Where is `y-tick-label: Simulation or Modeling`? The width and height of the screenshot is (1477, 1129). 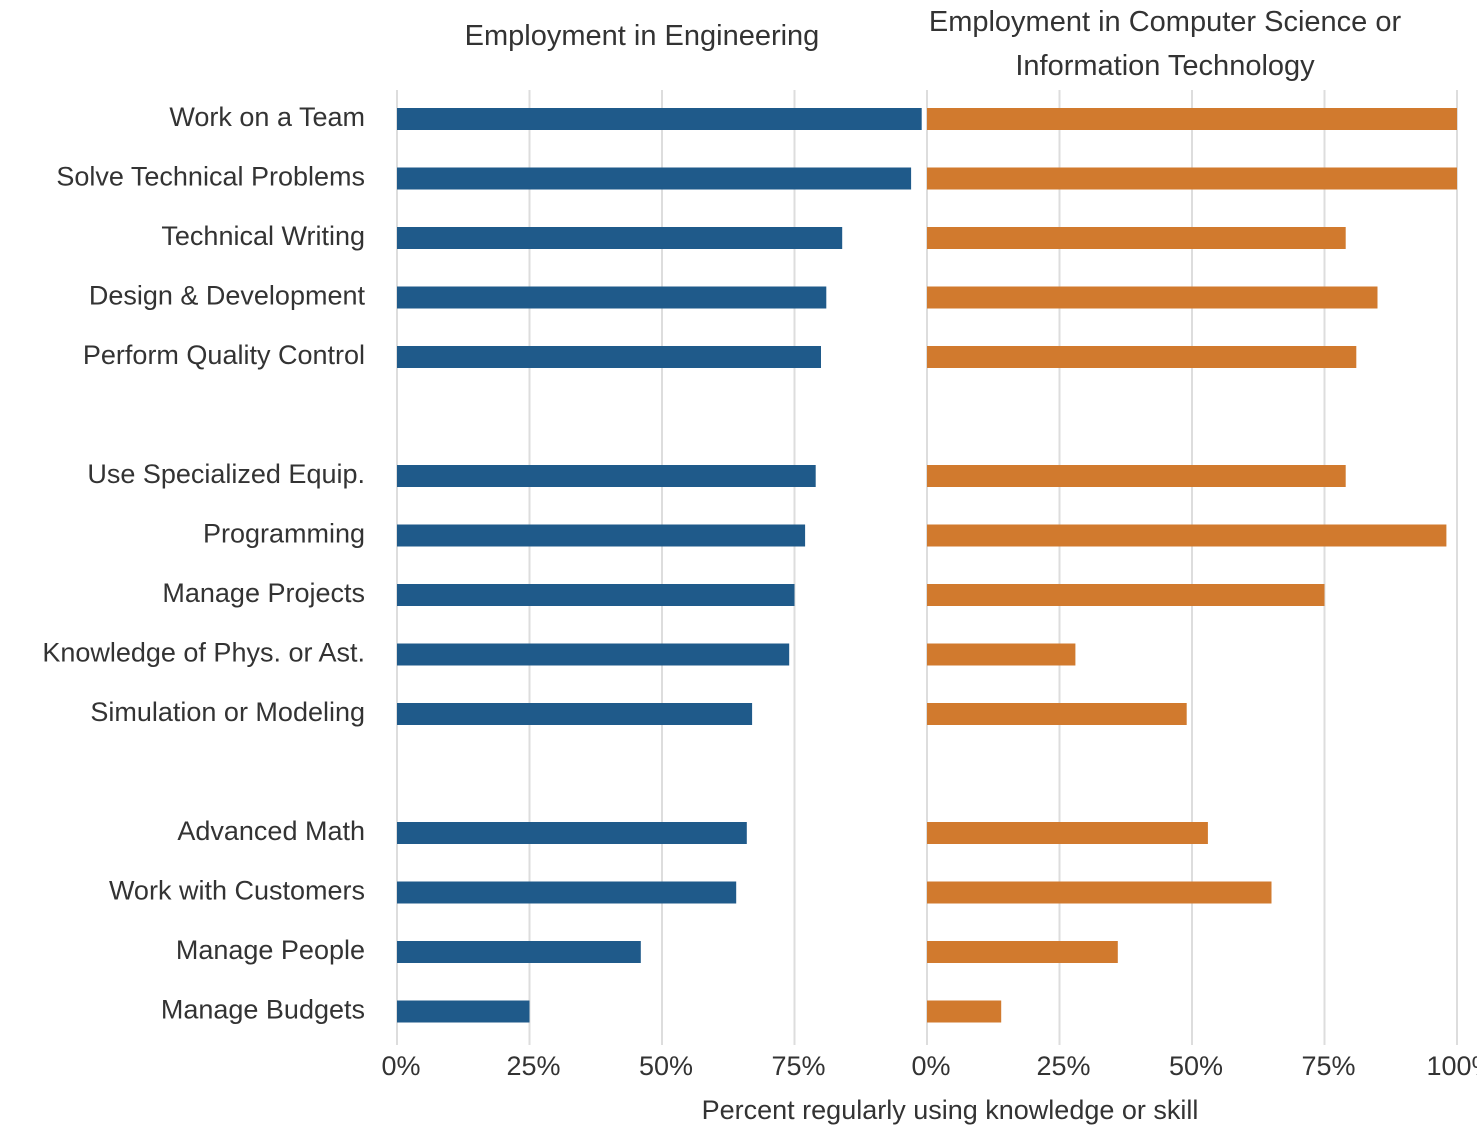
y-tick-label: Simulation or Modeling is located at coordinates (227, 712).